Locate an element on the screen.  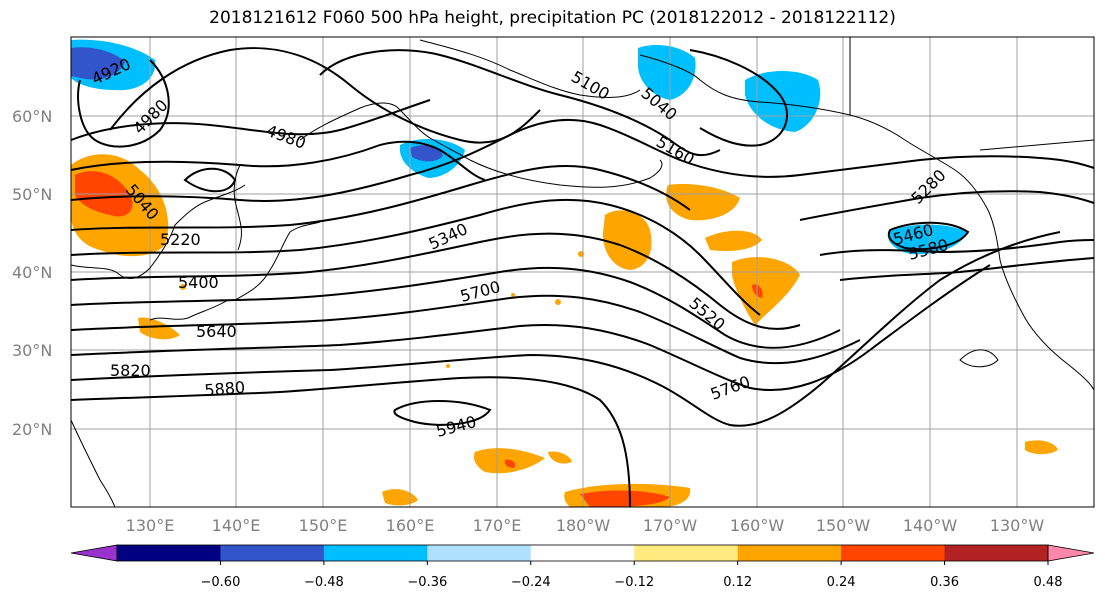
lat-label: 50°N is located at coordinates (32, 194).